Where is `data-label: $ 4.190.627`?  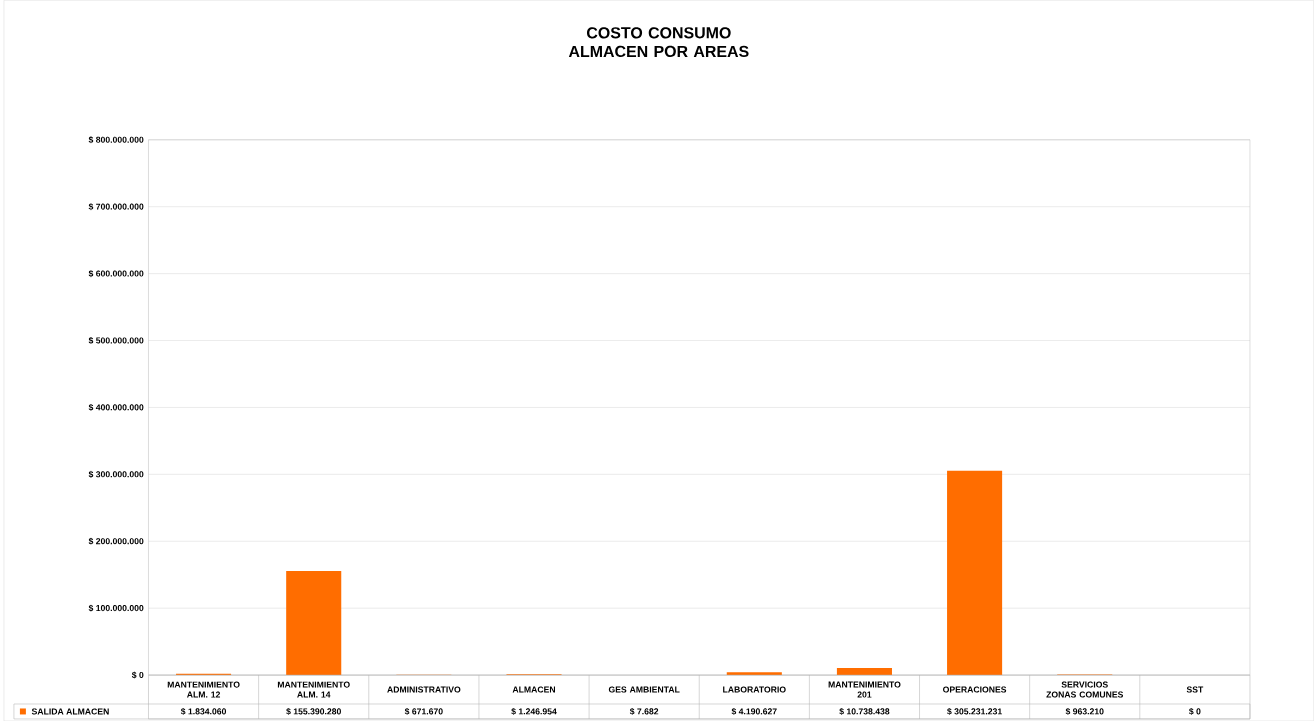 data-label: $ 4.190.627 is located at coordinates (754, 711).